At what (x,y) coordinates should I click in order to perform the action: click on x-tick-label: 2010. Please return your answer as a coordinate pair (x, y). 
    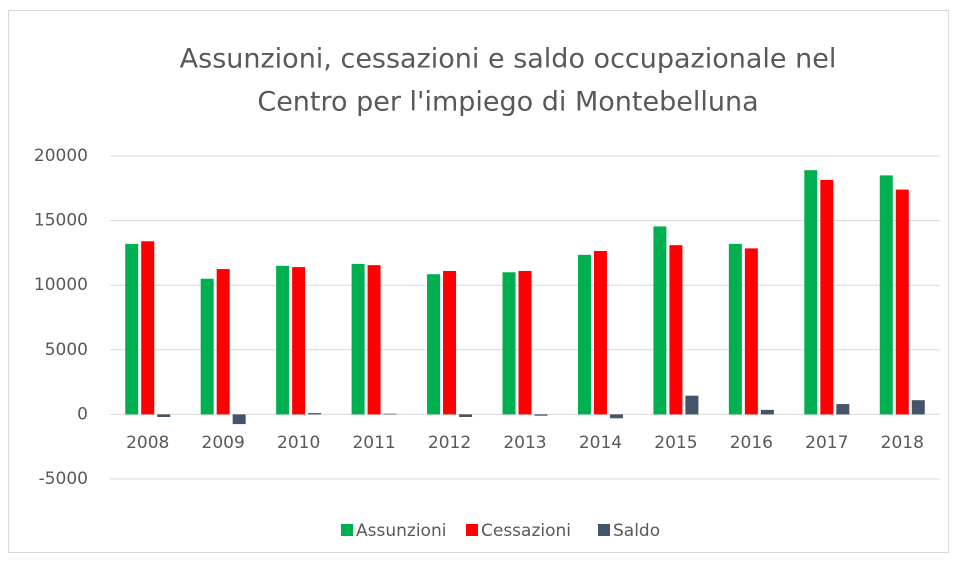
    Looking at the image, I should click on (298, 443).